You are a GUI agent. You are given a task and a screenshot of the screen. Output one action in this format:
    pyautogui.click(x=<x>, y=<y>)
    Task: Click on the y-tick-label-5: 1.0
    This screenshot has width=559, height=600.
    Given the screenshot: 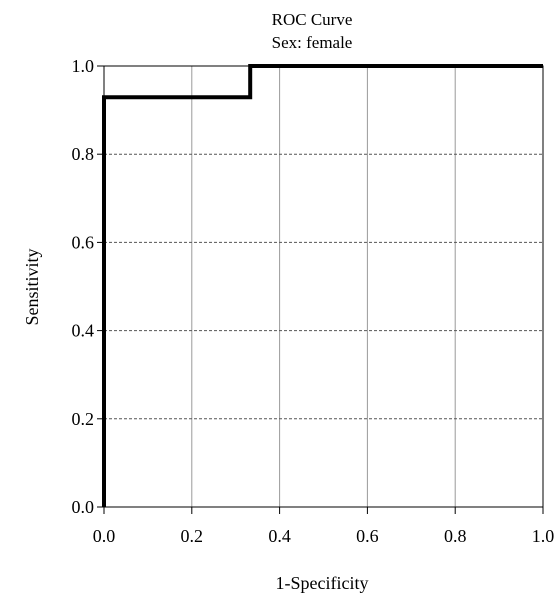 What is the action you would take?
    pyautogui.click(x=83, y=66)
    